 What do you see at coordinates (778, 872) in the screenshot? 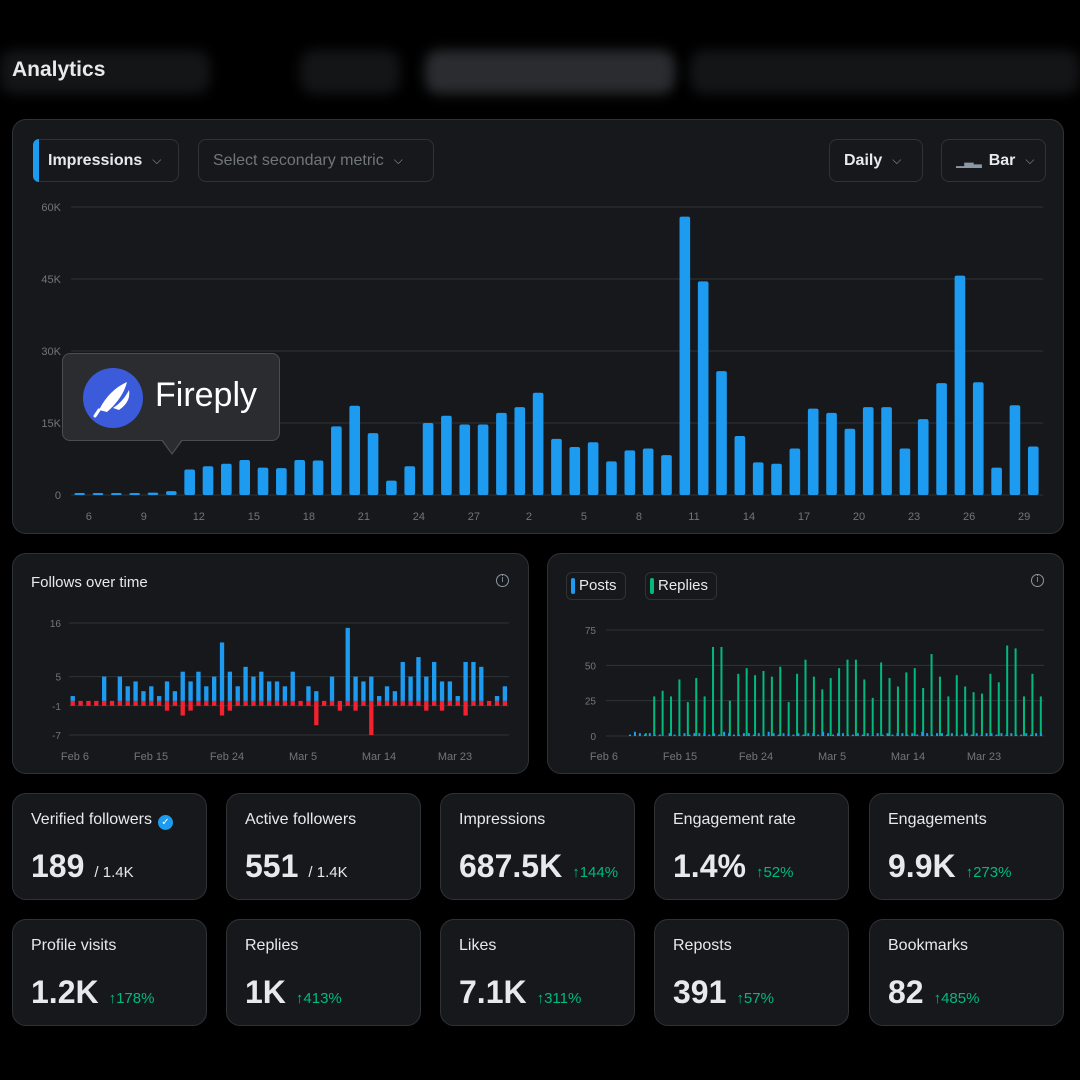
I see `stat-change-text: 52%` at bounding box center [778, 872].